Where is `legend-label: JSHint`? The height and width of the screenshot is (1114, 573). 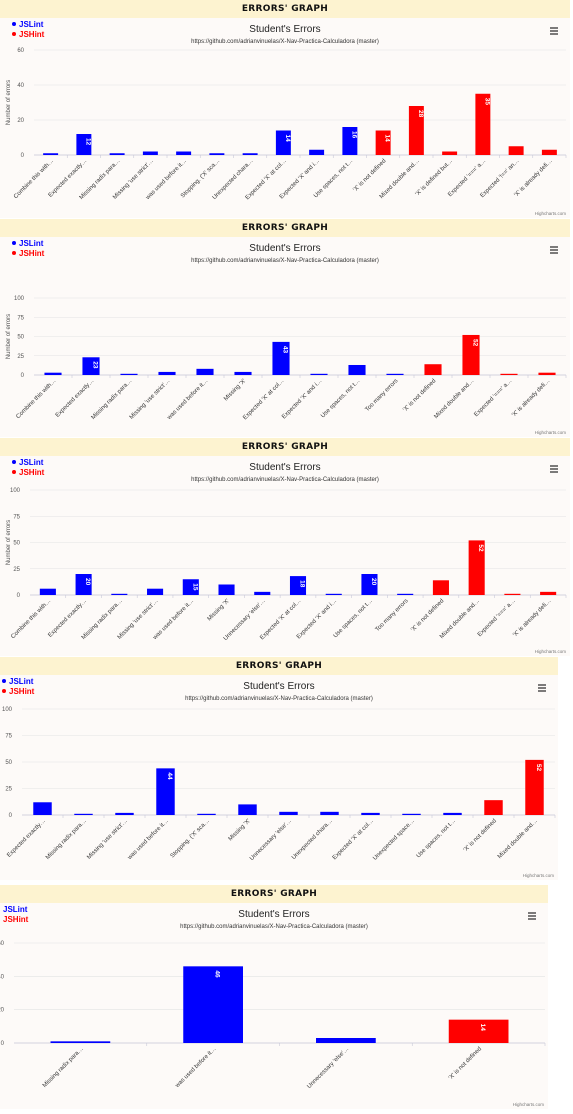 legend-label: JSHint is located at coordinates (32, 253).